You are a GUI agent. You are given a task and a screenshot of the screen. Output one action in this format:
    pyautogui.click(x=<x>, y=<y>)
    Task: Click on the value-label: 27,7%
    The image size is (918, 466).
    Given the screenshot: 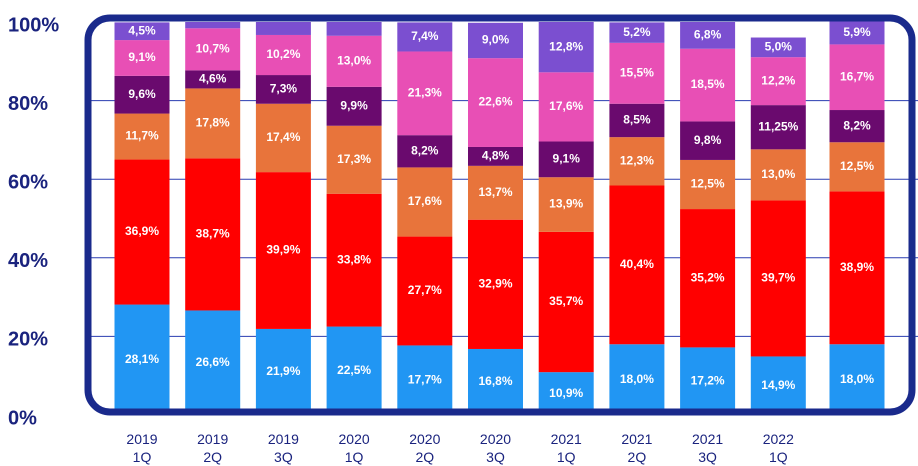 What is the action you would take?
    pyautogui.click(x=425, y=290)
    